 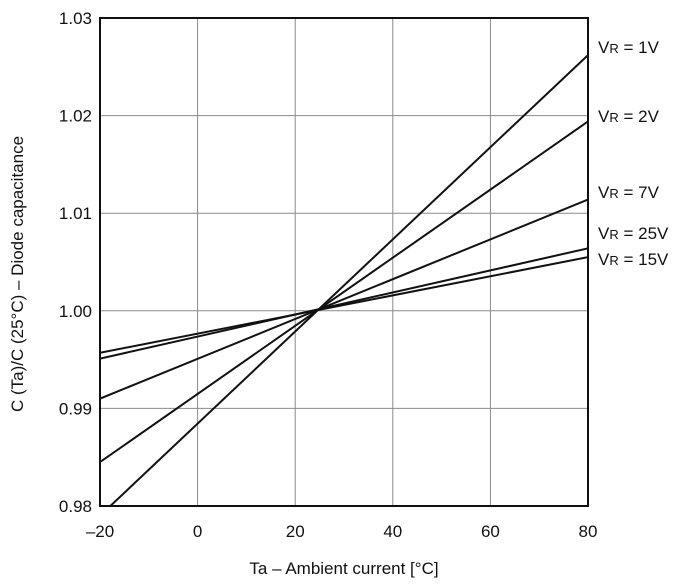 What do you see at coordinates (75, 116) in the screenshot?
I see `y-tick-label: 1.02` at bounding box center [75, 116].